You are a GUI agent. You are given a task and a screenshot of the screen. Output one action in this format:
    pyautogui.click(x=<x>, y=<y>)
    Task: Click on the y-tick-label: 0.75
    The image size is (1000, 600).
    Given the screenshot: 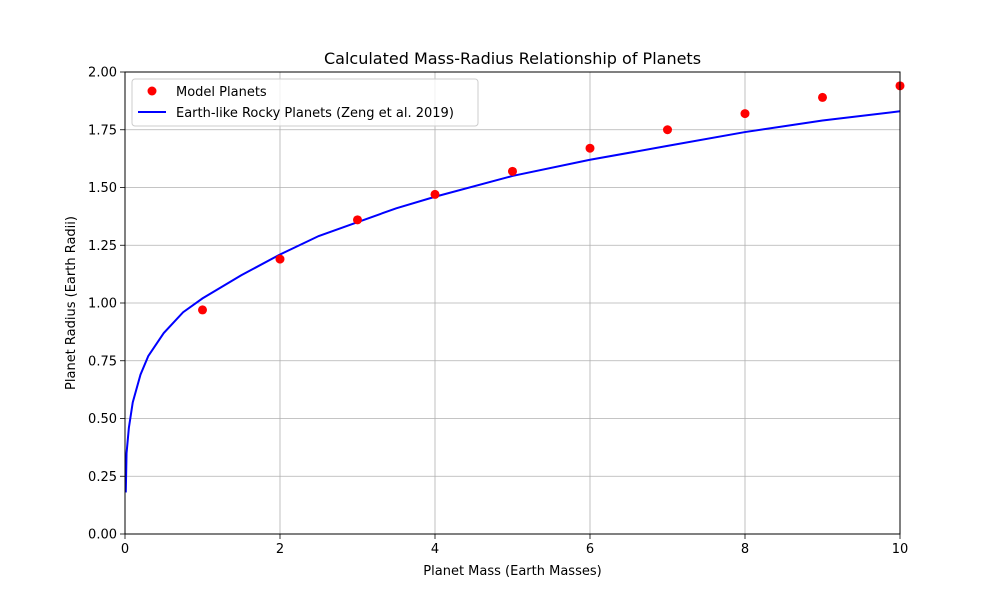 What is the action you would take?
    pyautogui.click(x=102, y=361)
    